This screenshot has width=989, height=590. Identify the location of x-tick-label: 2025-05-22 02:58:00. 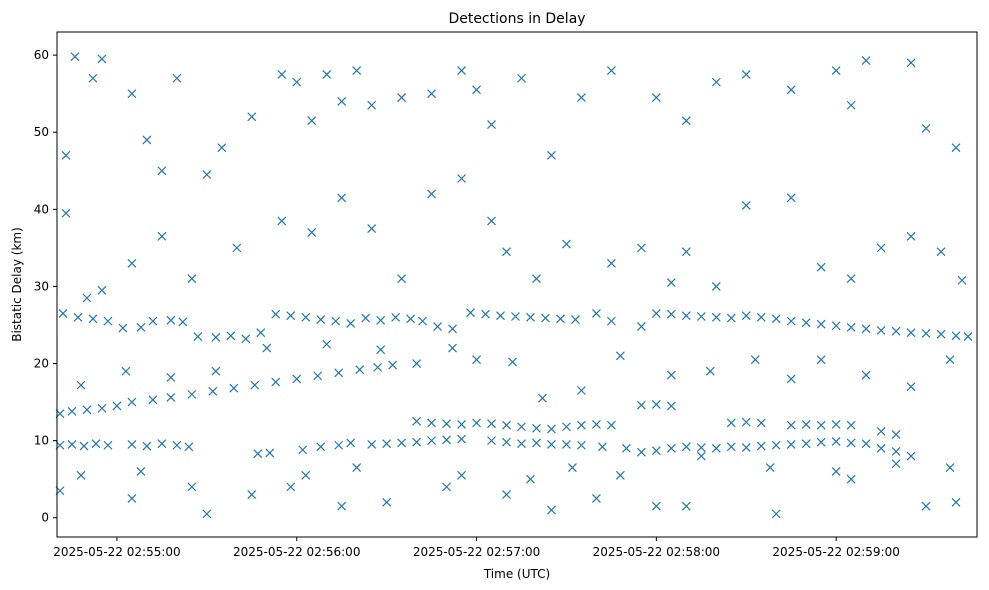
(656, 552).